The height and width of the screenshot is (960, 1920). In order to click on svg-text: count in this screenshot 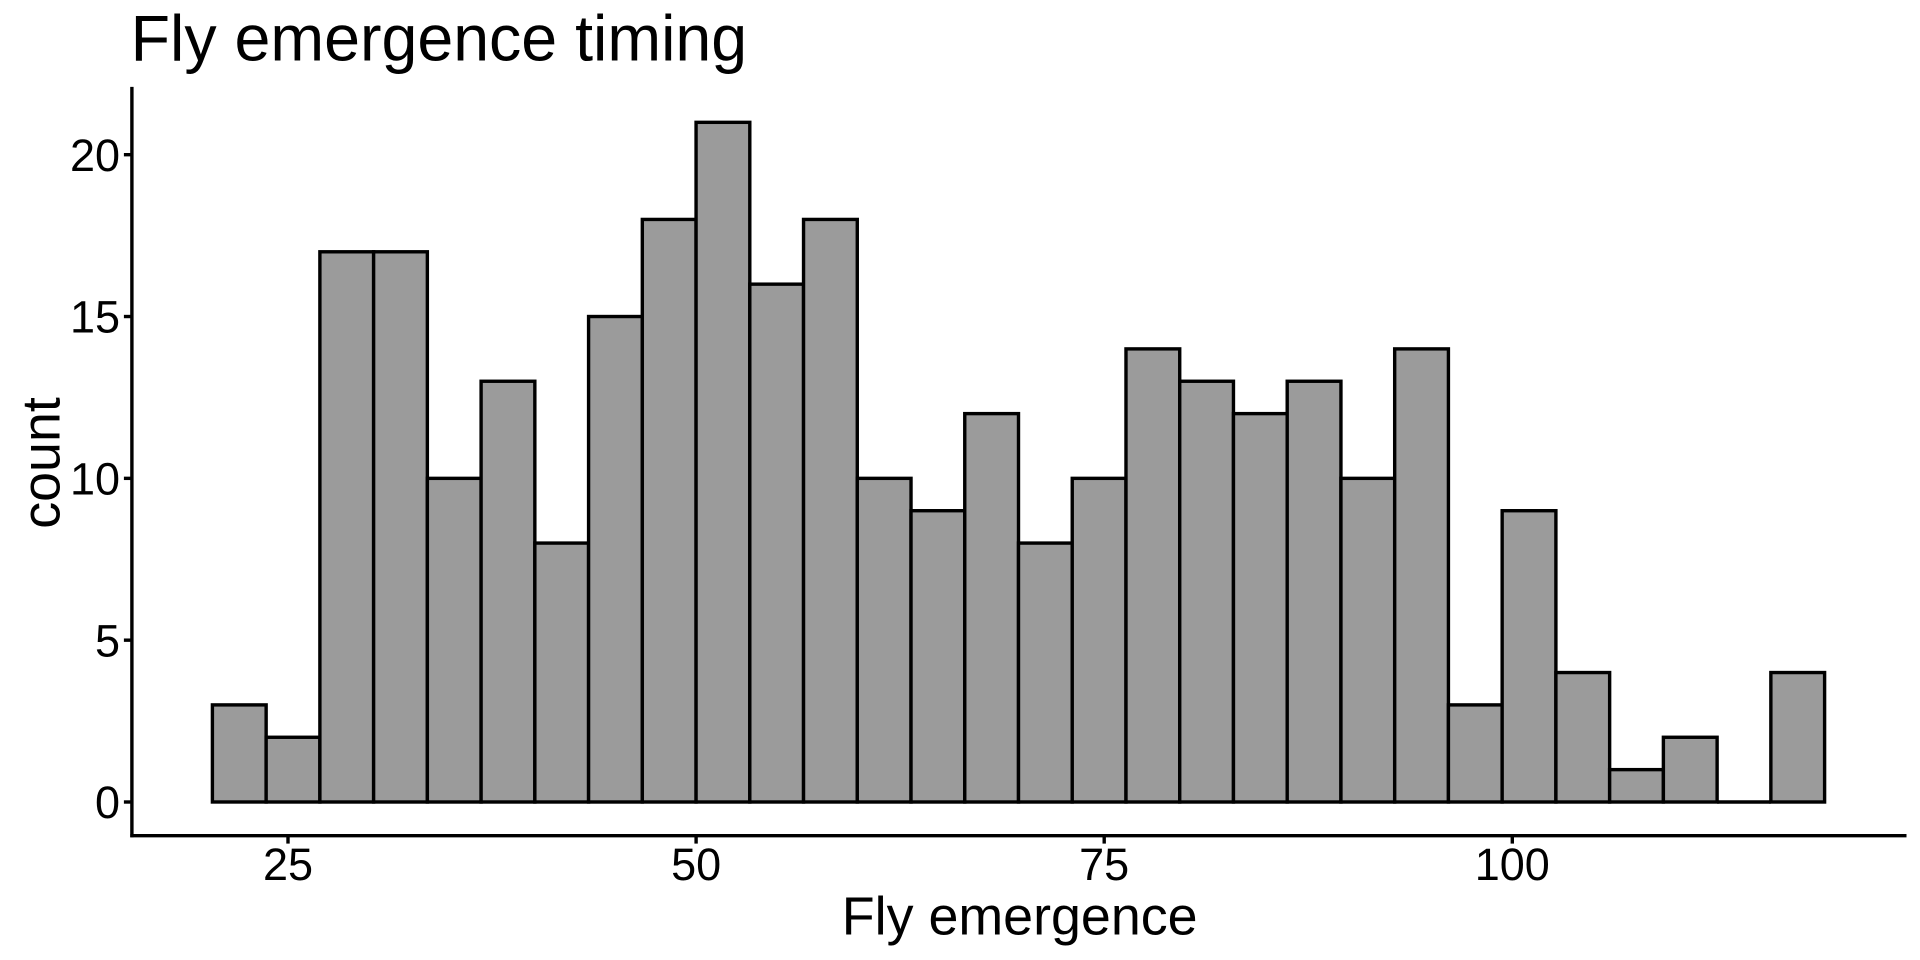, I will do `click(42, 463)`.